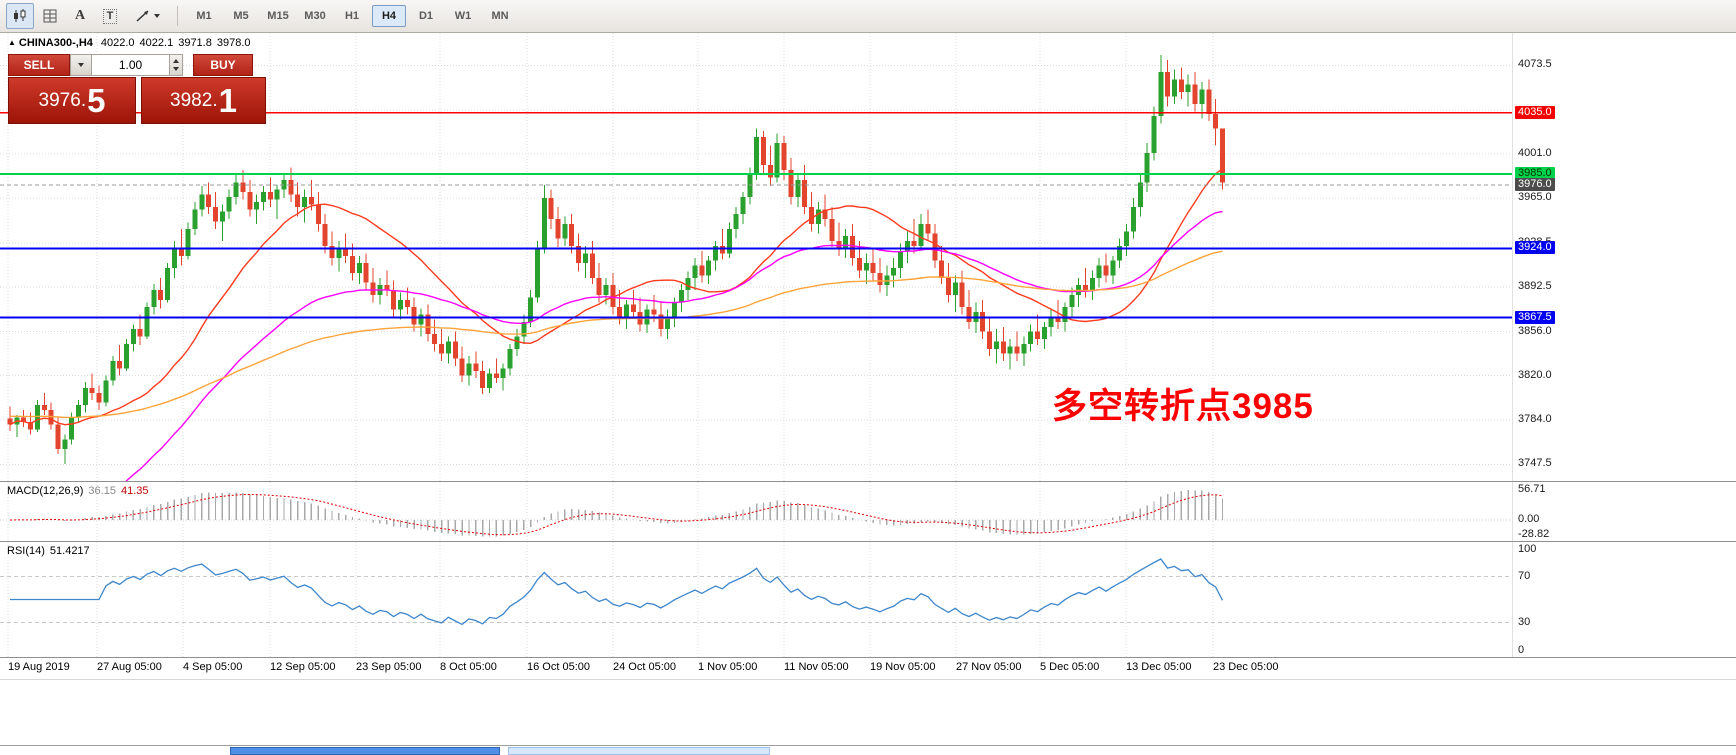  Describe the element at coordinates (426, 16) in the screenshot. I see `timeframe-button-d1: D1` at that location.